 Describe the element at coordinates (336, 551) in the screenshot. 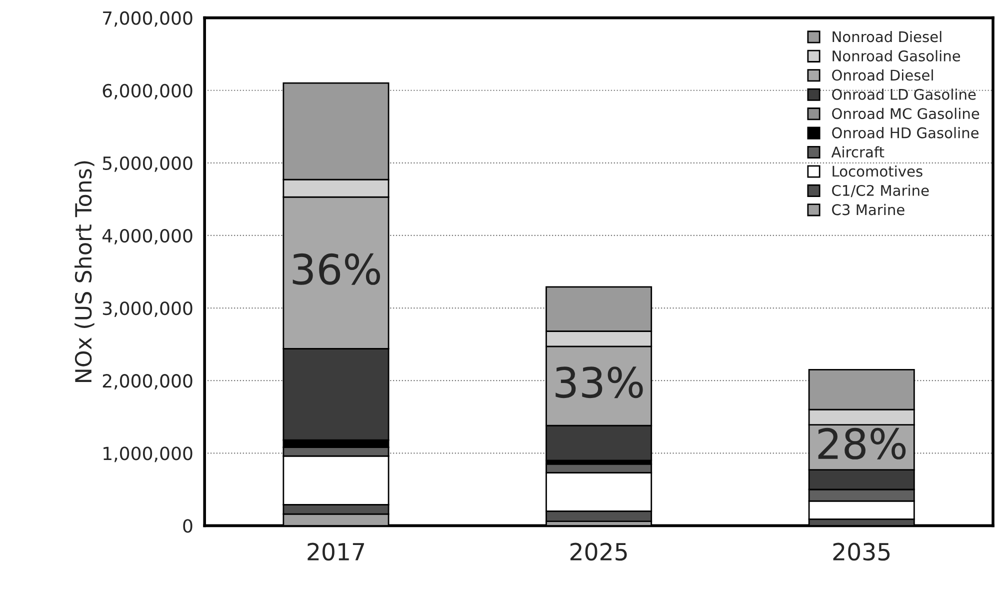

I see `x-tick-label: 2017` at that location.